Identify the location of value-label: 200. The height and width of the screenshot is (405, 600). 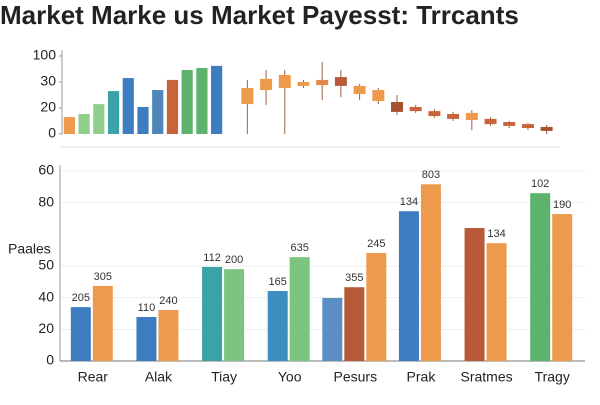
(234, 260).